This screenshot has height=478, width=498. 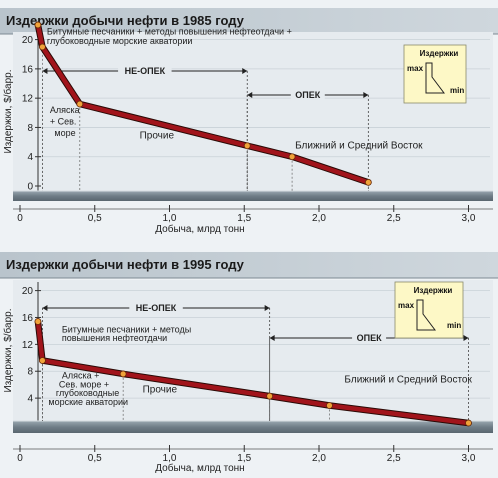 I want to click on region-label: морские акватории, so click(x=88, y=402).